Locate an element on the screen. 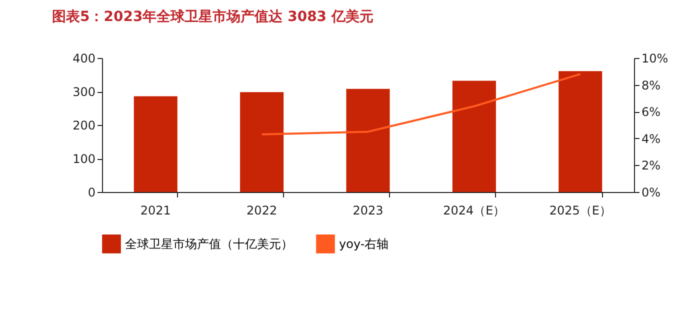  legend-label: yoy-右轴 is located at coordinates (364, 243).